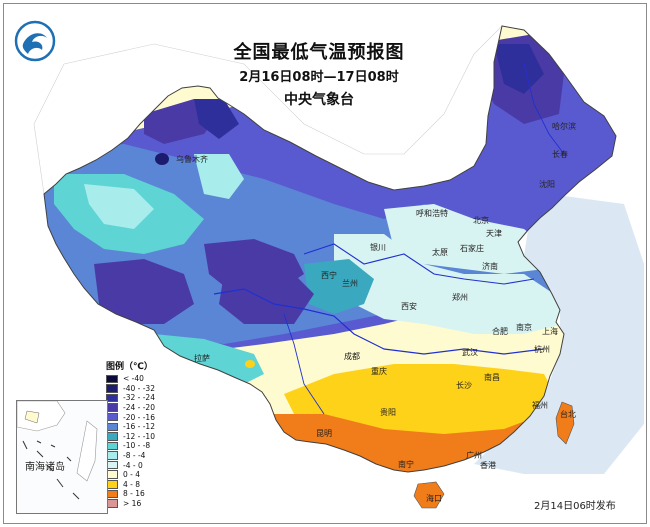  Describe the element at coordinates (564, 126) in the screenshot. I see `city-label-harbin: 哈尔滨` at that location.